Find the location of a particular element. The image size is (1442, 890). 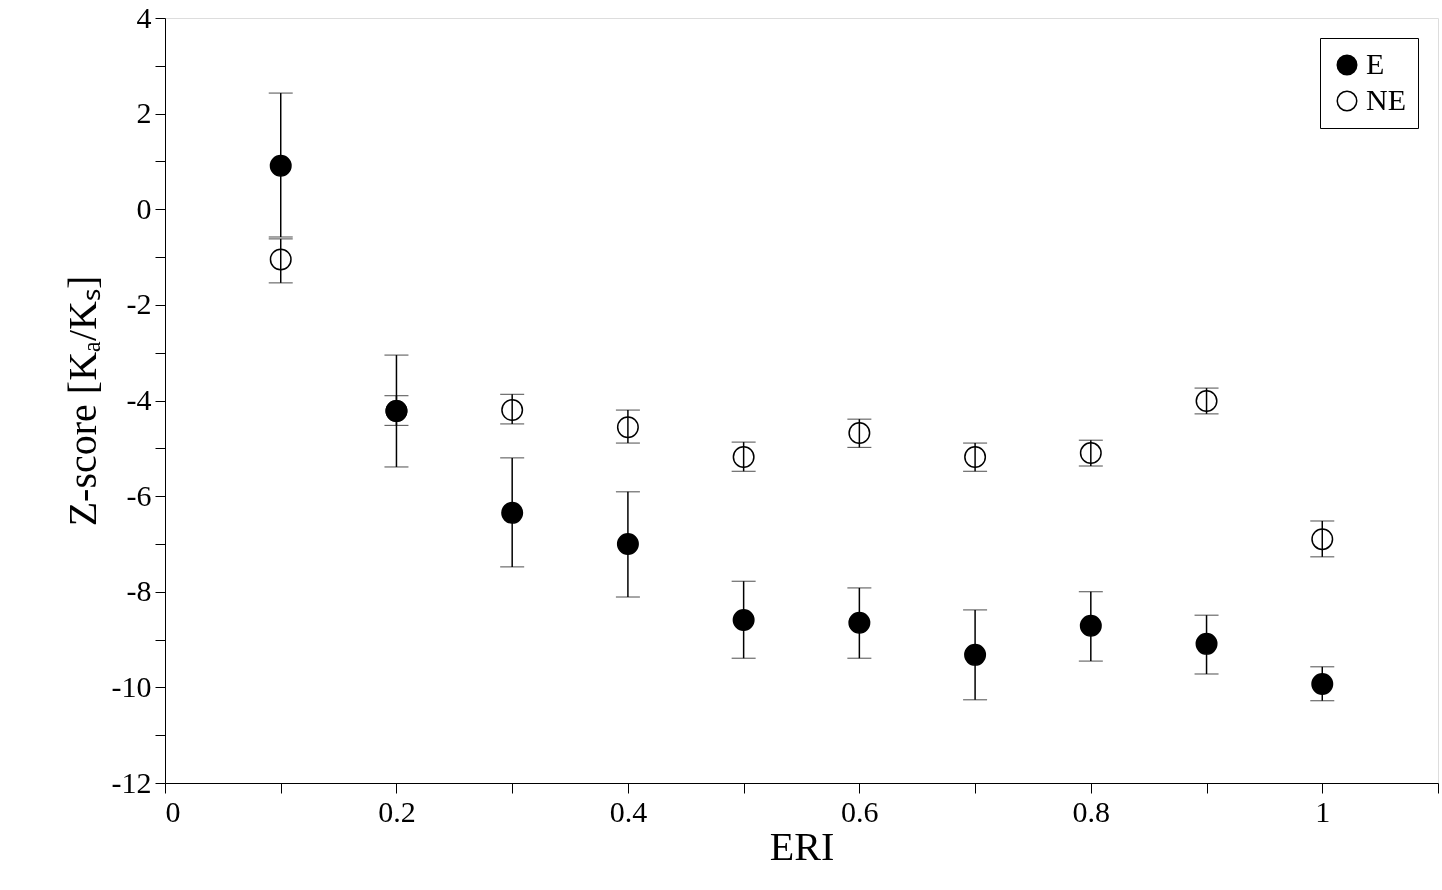

y-tick-label: 2 is located at coordinates (144, 113).